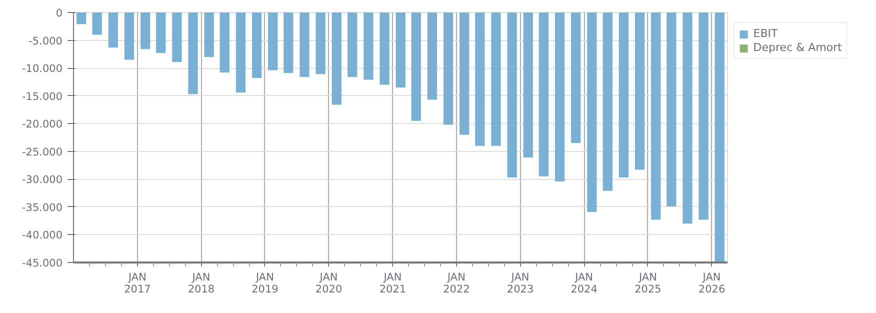  Describe the element at coordinates (456, 284) in the screenshot. I see `x-tick-label: JAN 2022` at that location.